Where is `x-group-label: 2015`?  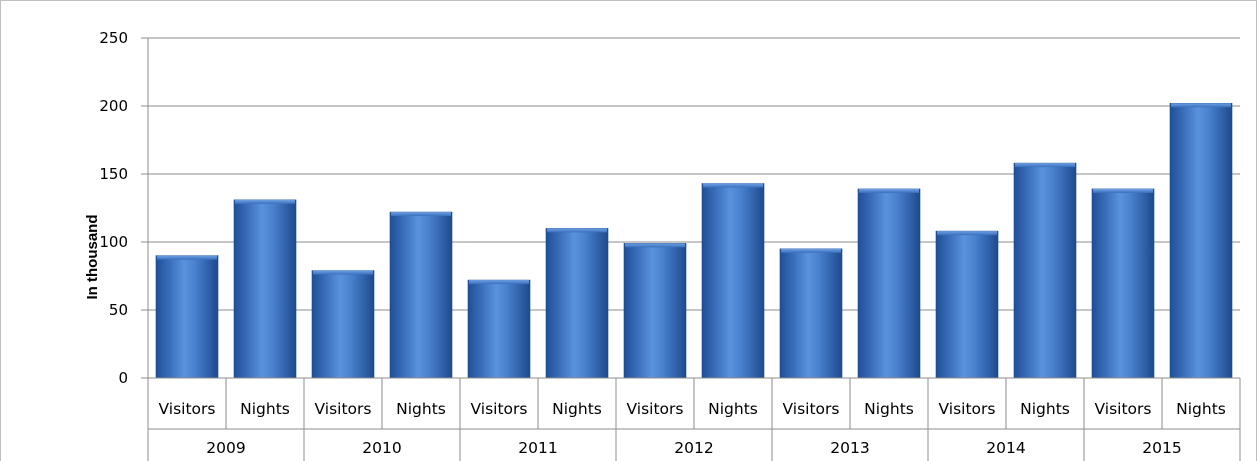
x-group-label: 2015 is located at coordinates (1161, 448).